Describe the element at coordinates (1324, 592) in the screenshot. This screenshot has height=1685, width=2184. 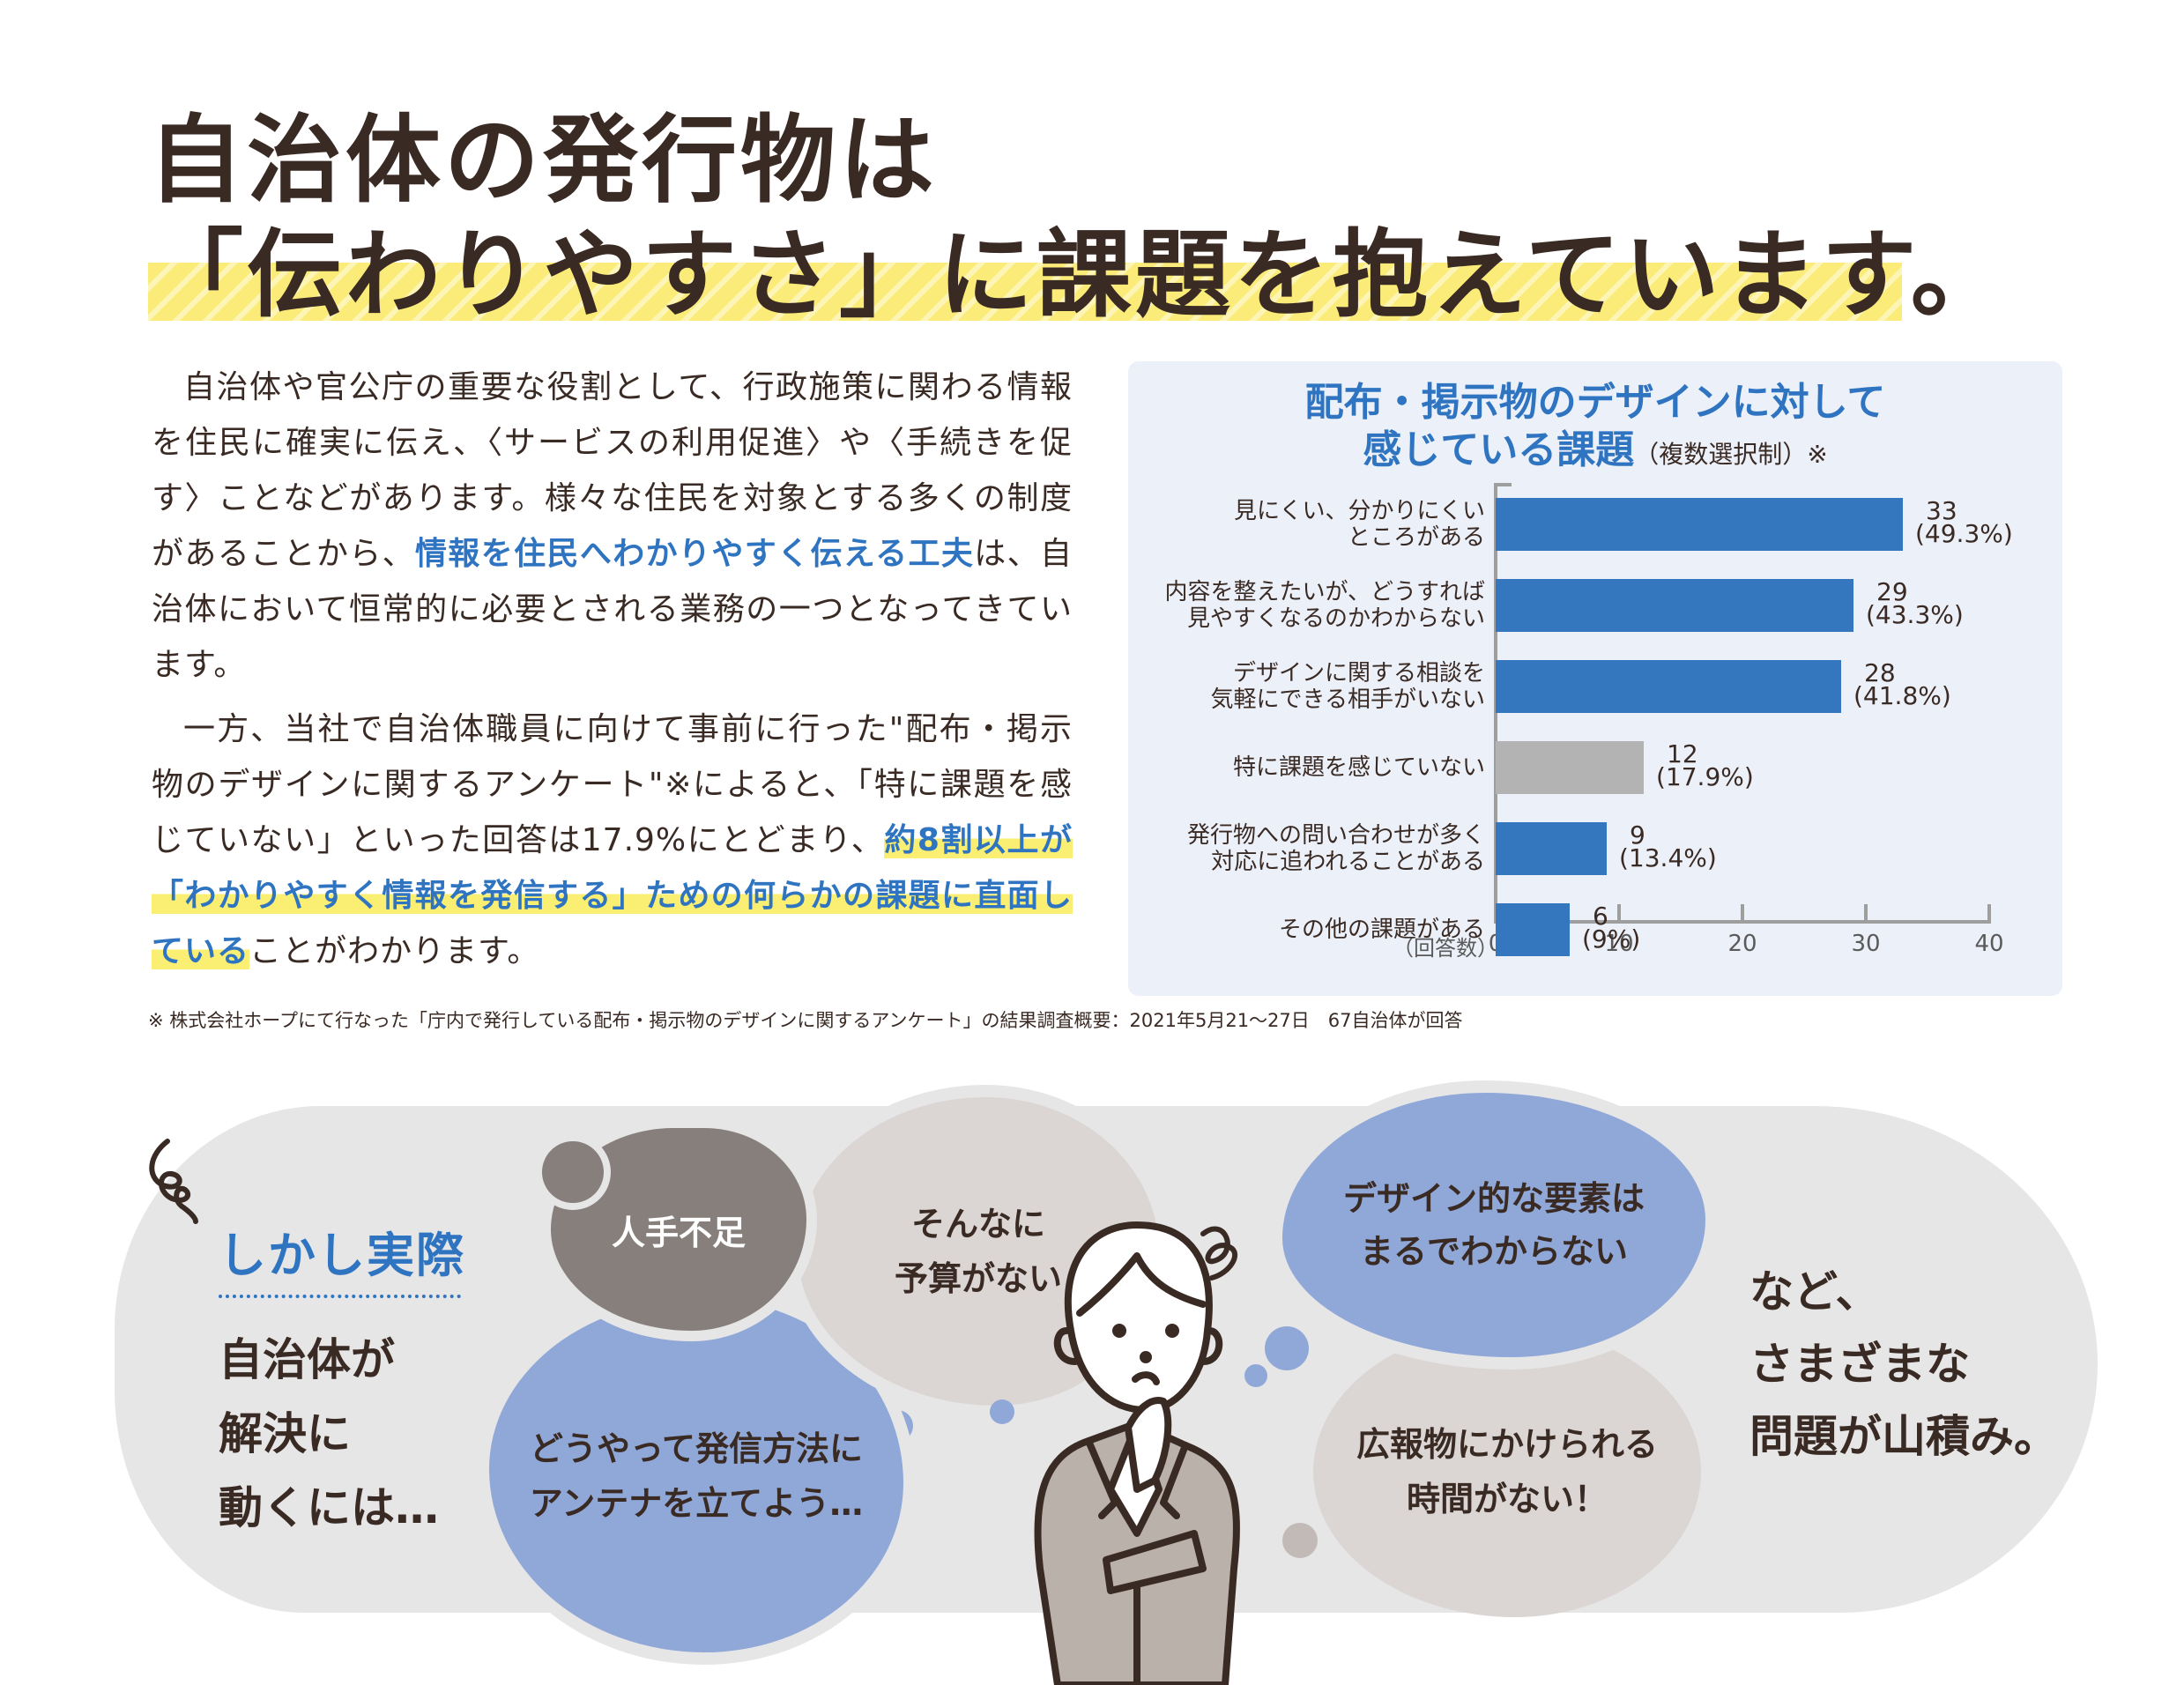
I see `category-line: 内容を整えたいが、どうすれば` at that location.